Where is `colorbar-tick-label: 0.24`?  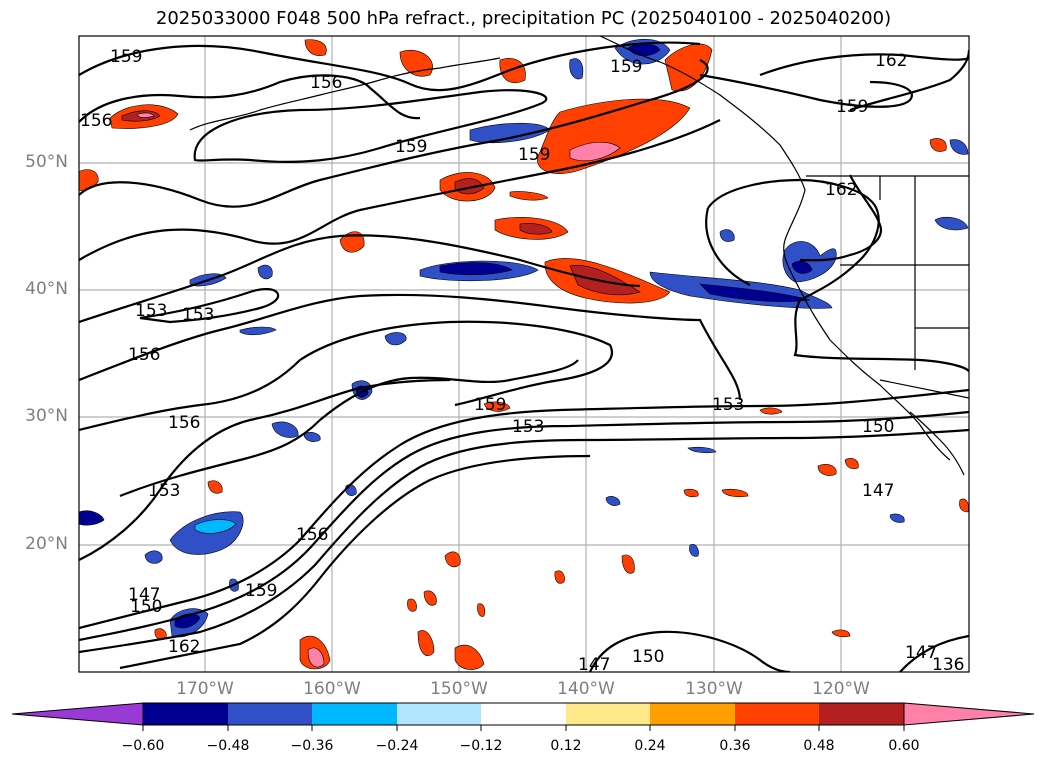
colorbar-tick-label: 0.24 is located at coordinates (650, 746).